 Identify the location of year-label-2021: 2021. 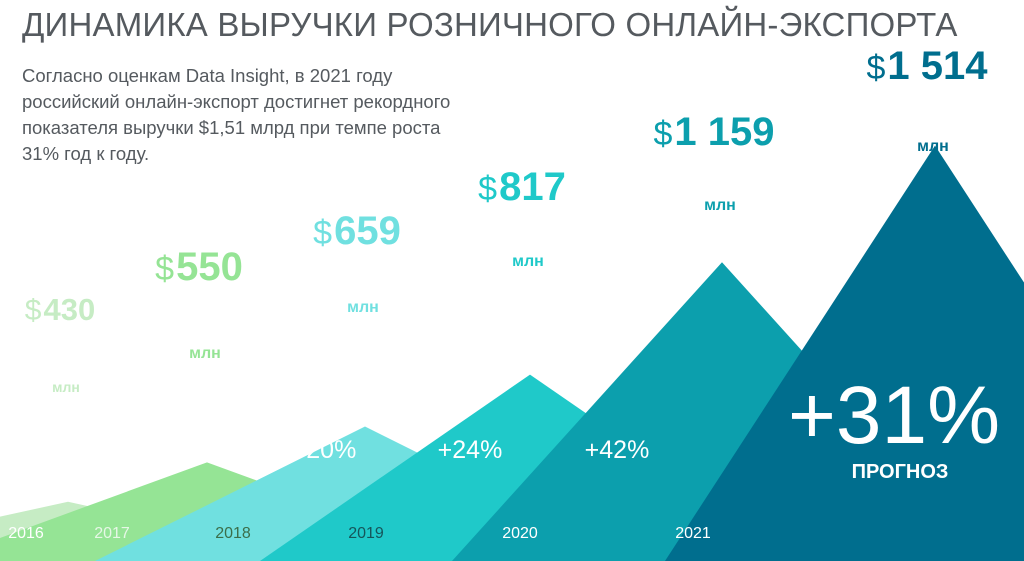
(693, 533).